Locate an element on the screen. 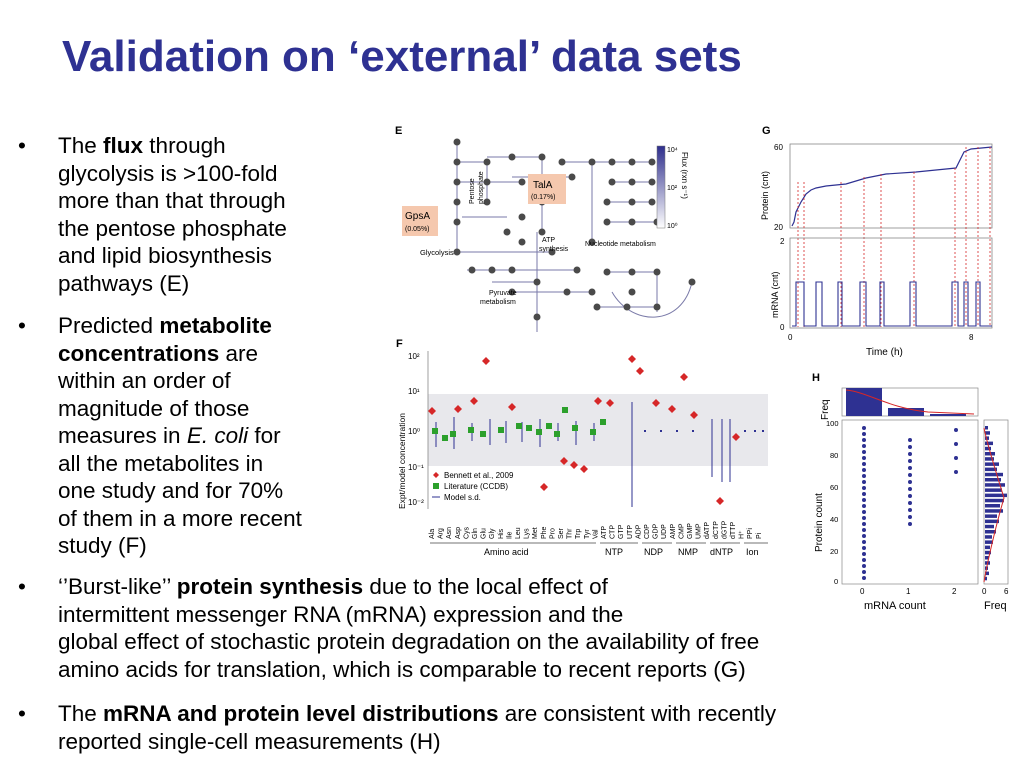 Image resolution: width=1024 pixels, height=768 pixels. text: ‘’Burst-like’’ is located at coordinates (117, 586).